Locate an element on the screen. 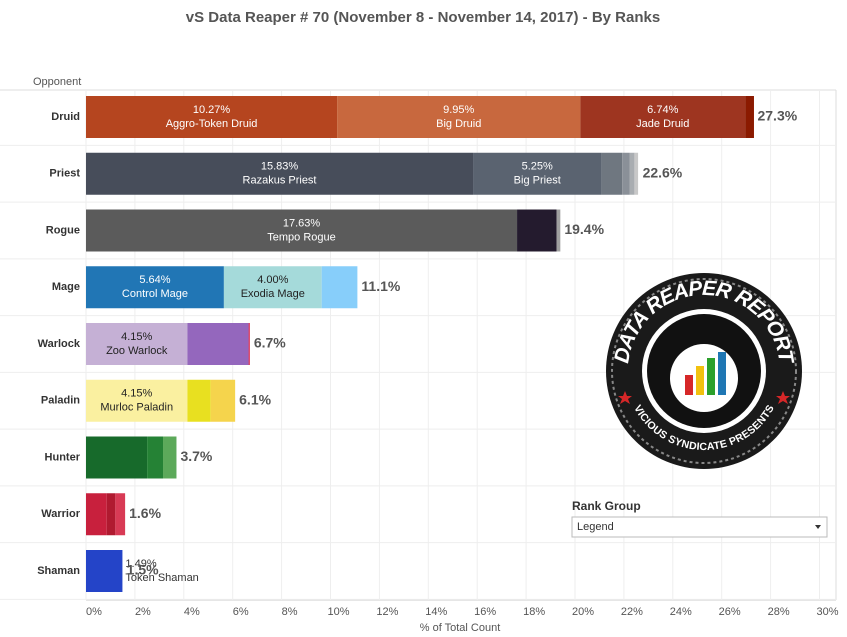 The image size is (847, 637). segment-name-label: Aggro-Token Druid is located at coordinates (212, 124).